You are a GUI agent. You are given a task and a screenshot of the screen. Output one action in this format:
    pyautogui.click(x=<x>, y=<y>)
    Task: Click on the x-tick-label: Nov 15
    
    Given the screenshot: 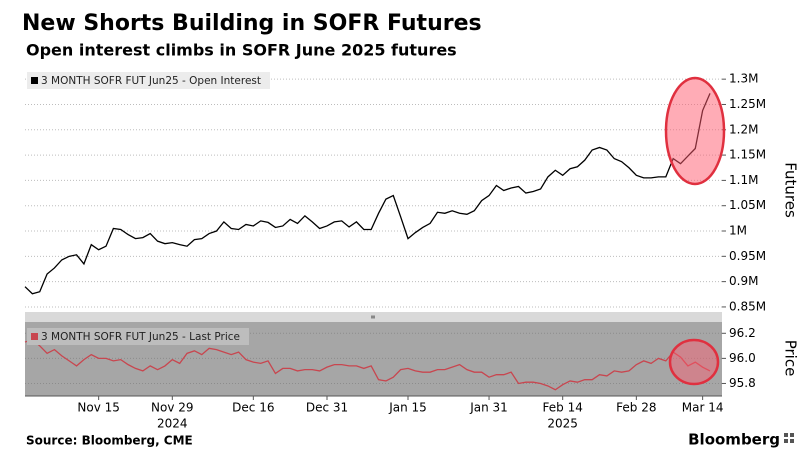 What is the action you would take?
    pyautogui.click(x=98, y=408)
    